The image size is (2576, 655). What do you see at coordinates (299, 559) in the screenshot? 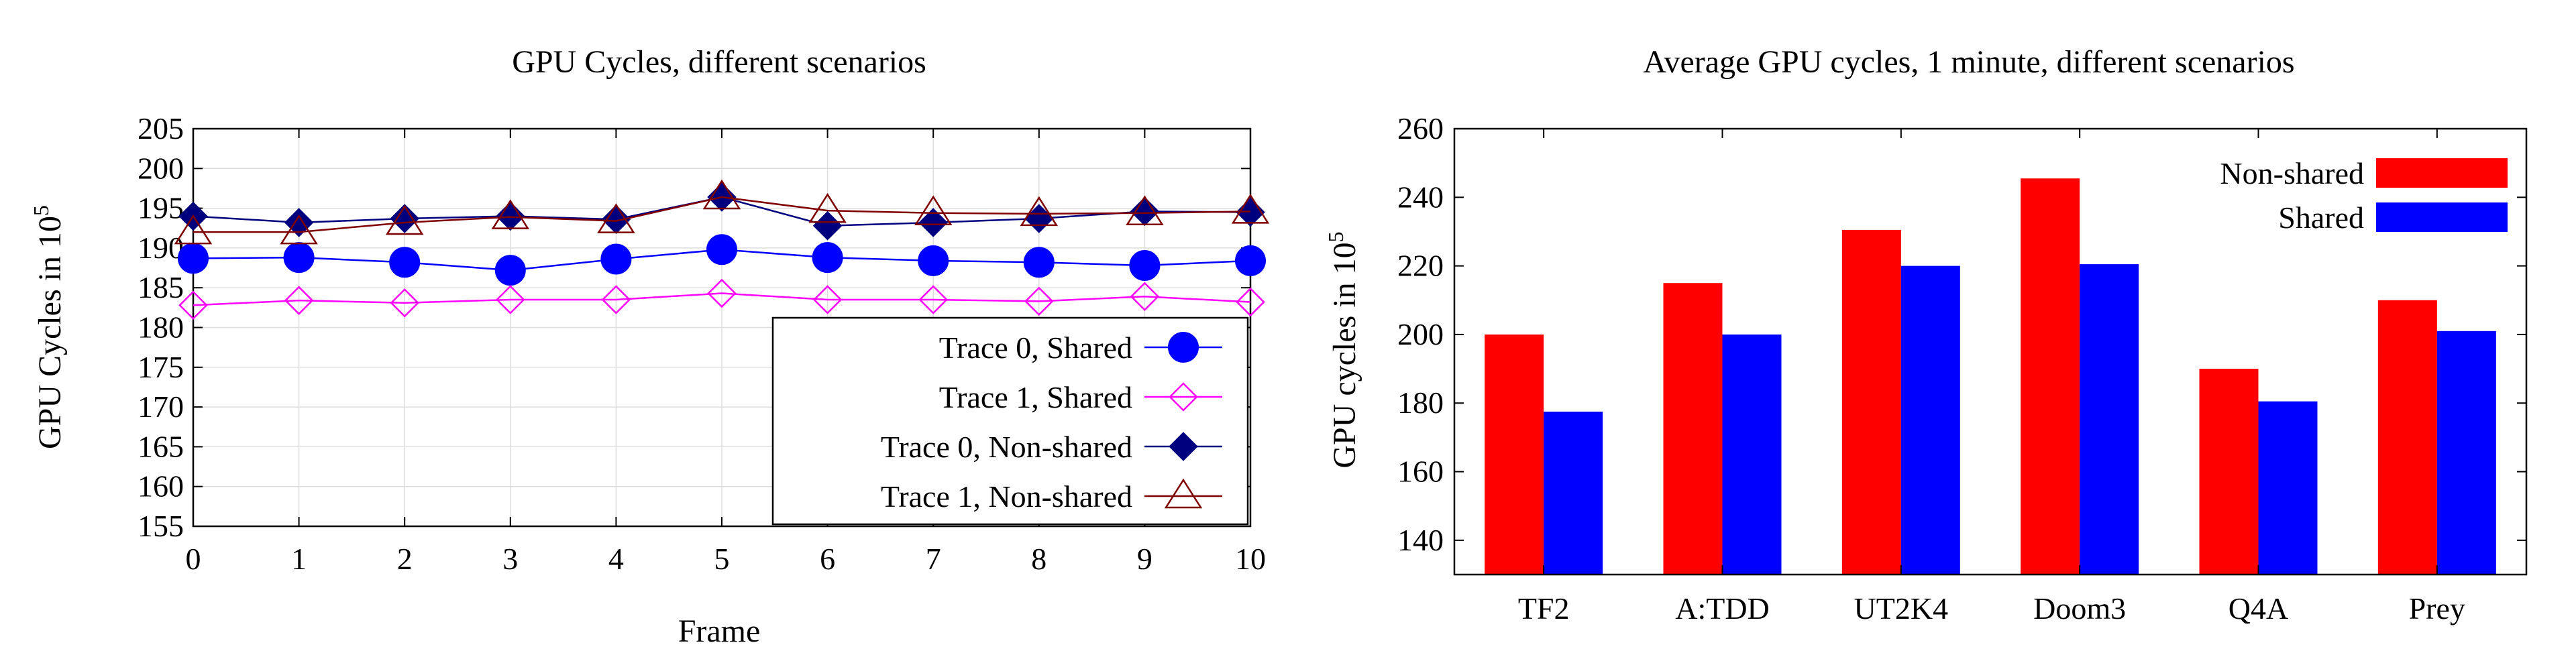
I see `line-chart-x-tick-label: 1` at bounding box center [299, 559].